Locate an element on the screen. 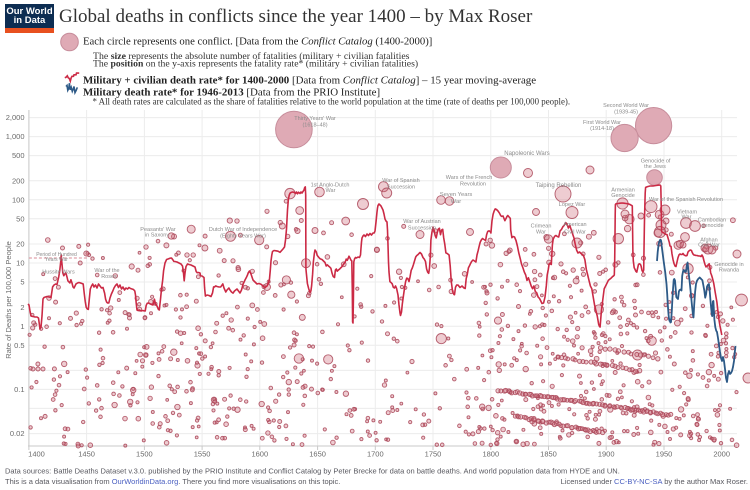 The height and width of the screenshot is (490, 750). svg-text: 1650 is located at coordinates (317, 454).